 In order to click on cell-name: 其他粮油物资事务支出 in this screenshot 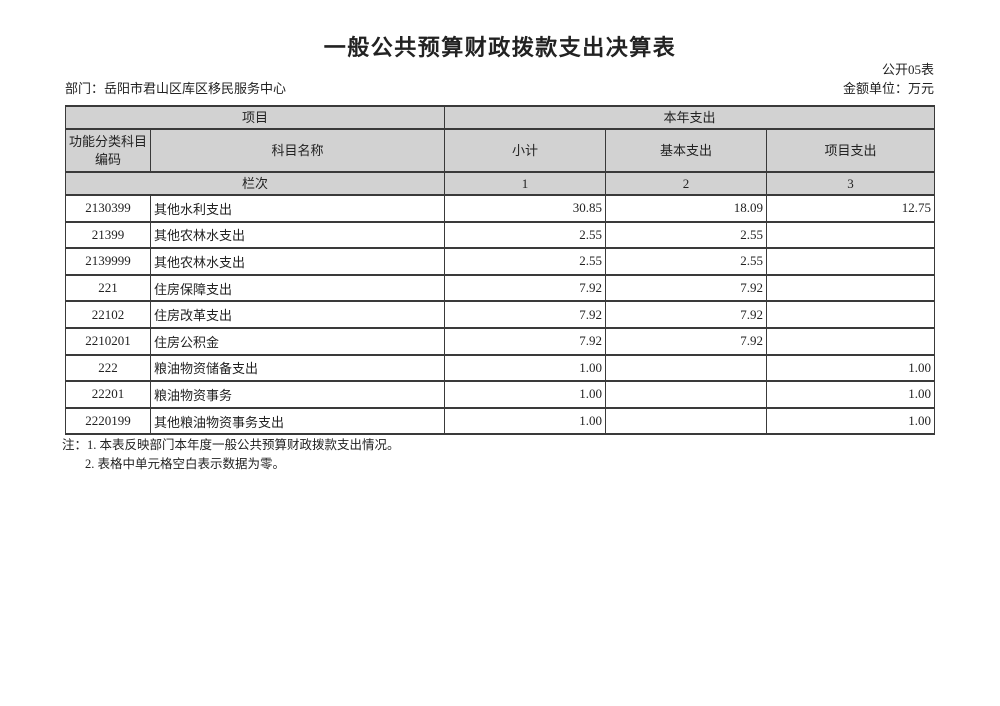, I will do `click(297, 421)`.